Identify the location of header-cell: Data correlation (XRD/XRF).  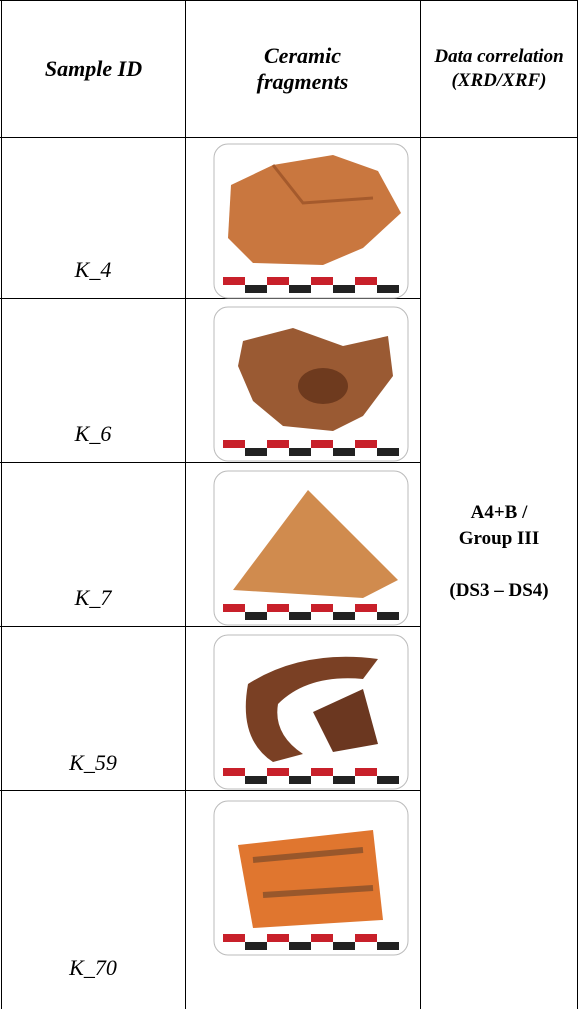
(499, 68).